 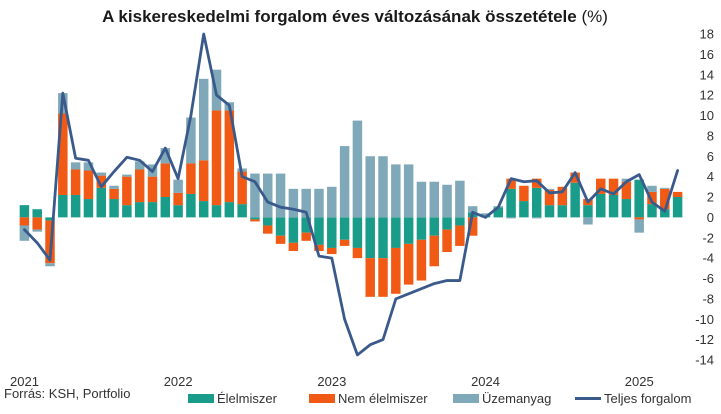 What do you see at coordinates (707, 95) in the screenshot?
I see `y-tick-label: 12` at bounding box center [707, 95].